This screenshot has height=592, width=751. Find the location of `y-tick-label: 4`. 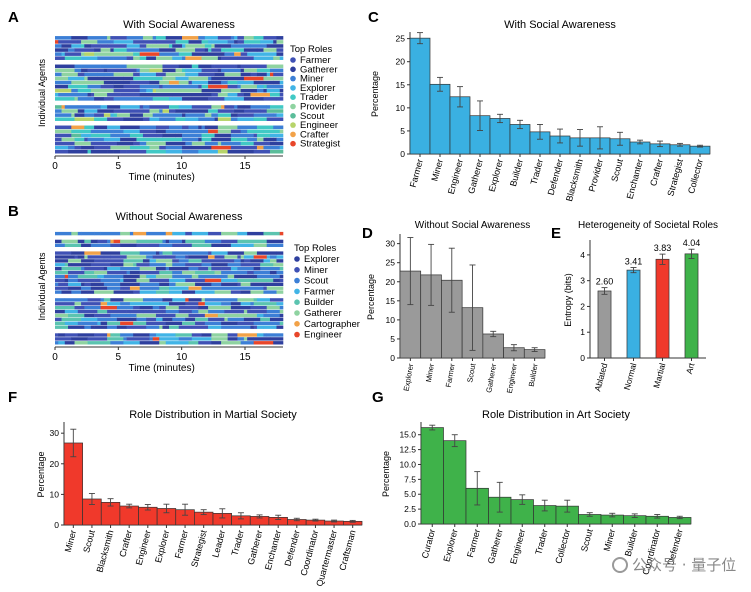

y-tick-label: 4 is located at coordinates (582, 255).